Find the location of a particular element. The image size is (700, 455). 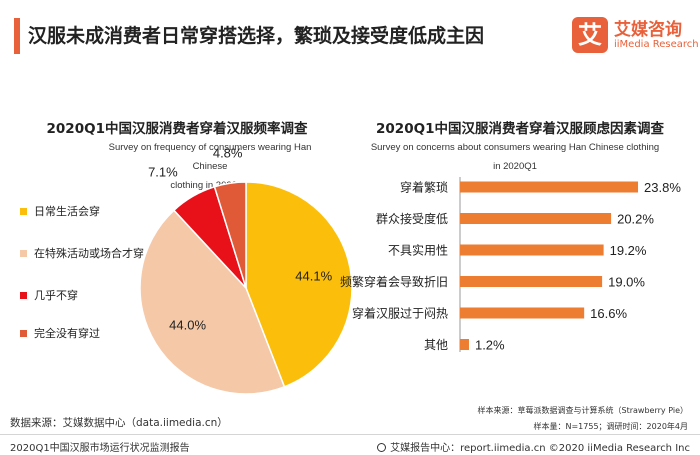

pie-data-label: 44.0% is located at coordinates (187, 325).